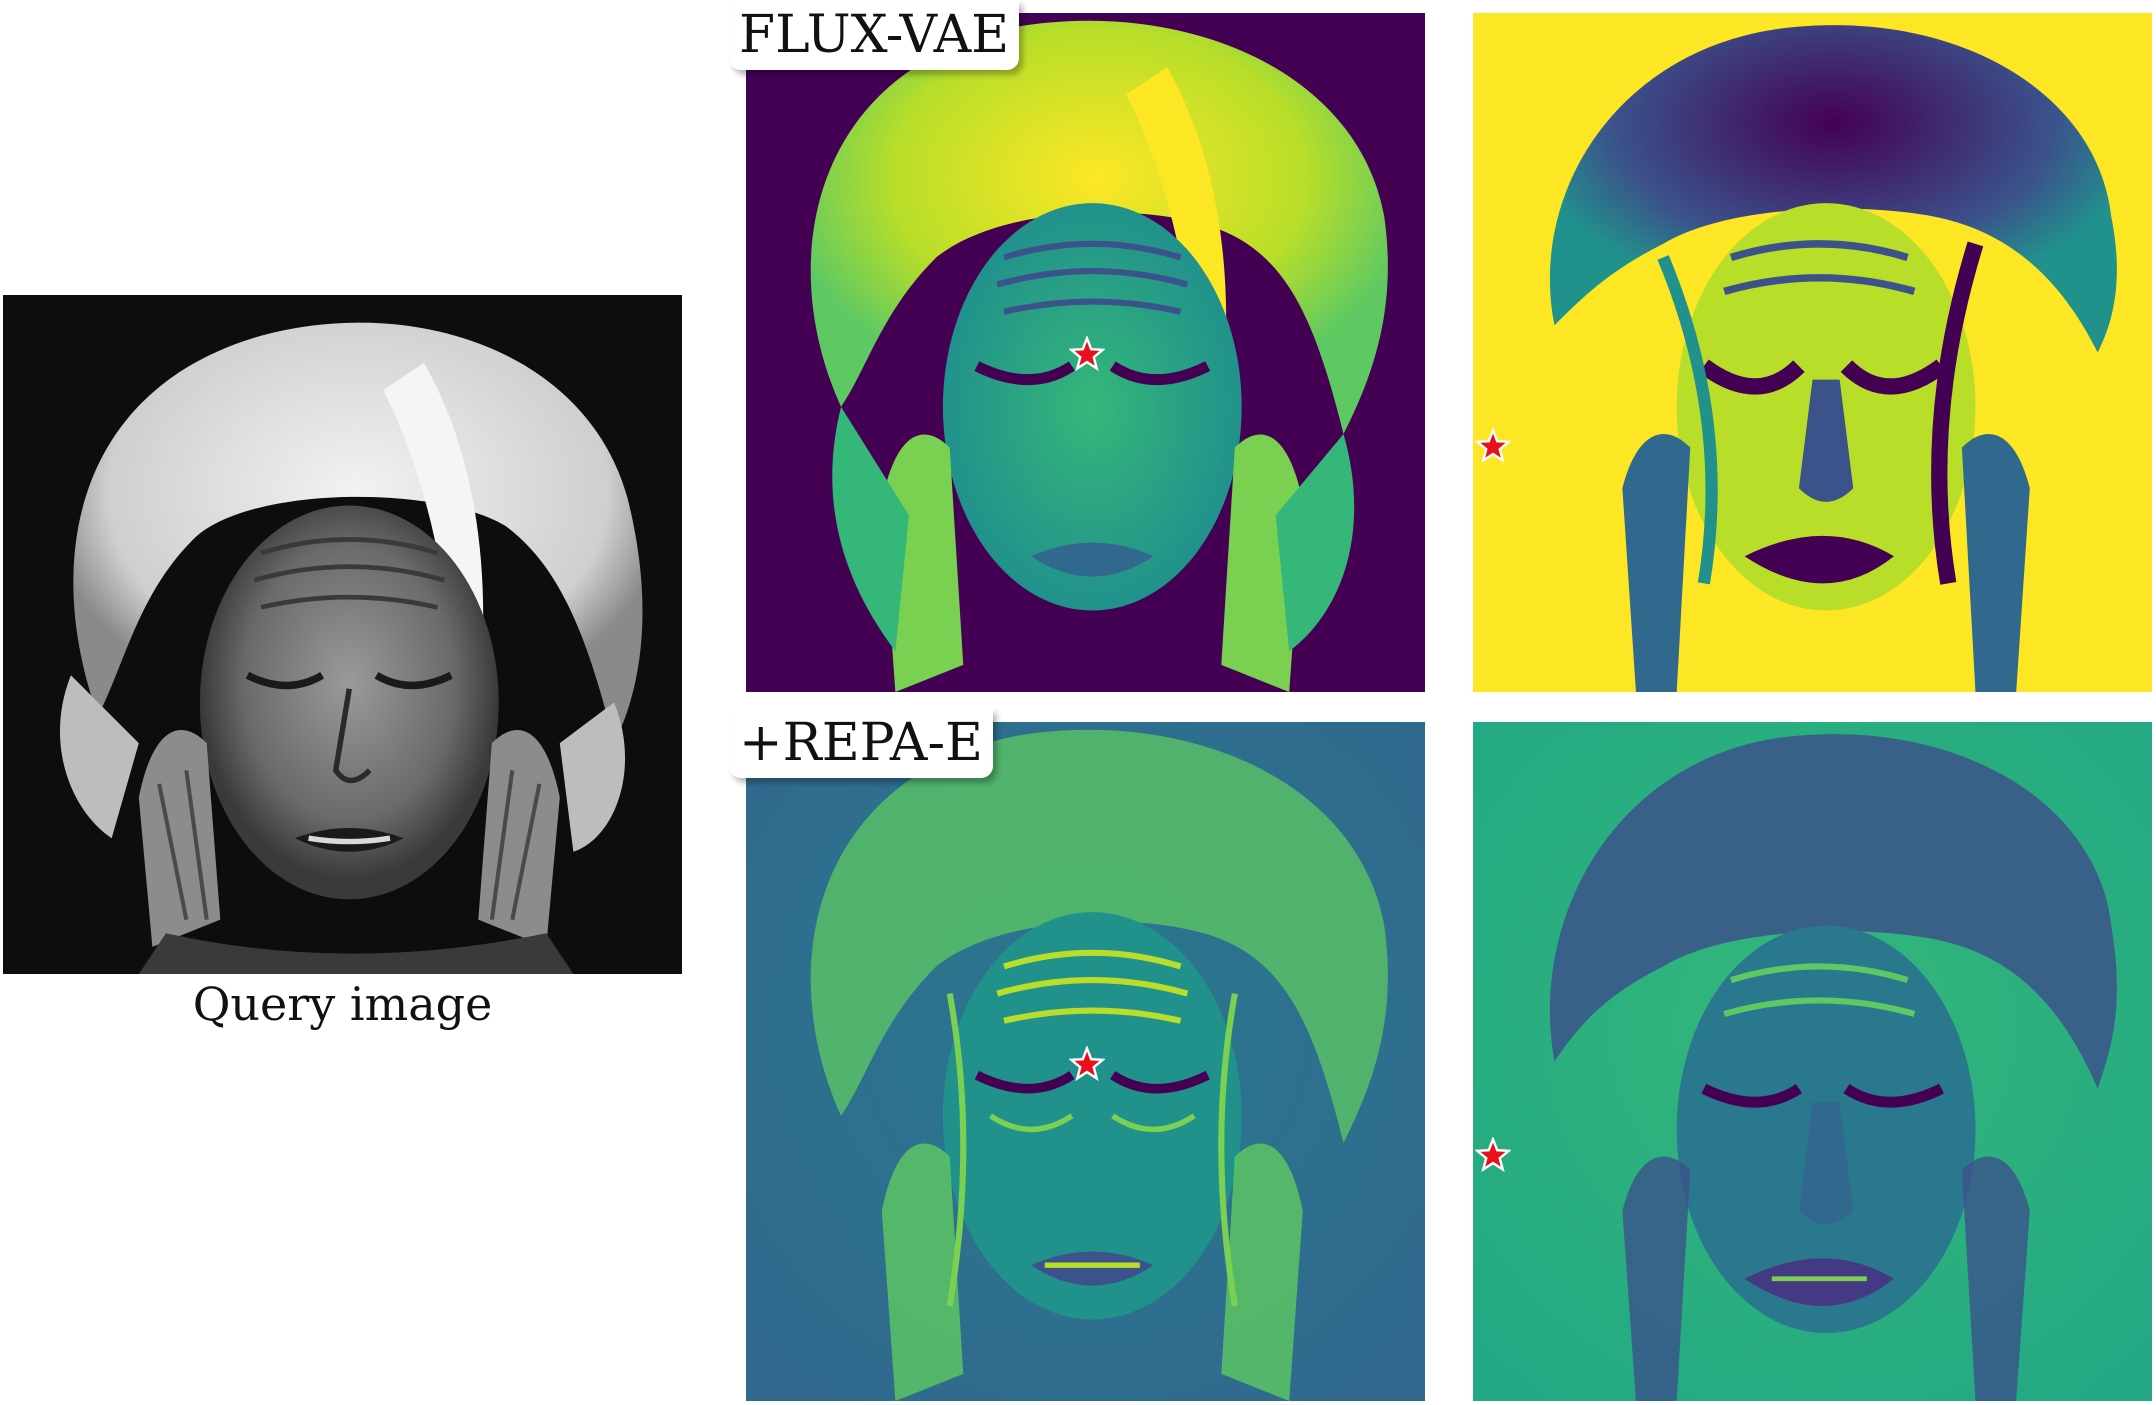 The width and height of the screenshot is (2156, 1405). I want to click on row-label-repa-e: +REPA-E, so click(861, 743).